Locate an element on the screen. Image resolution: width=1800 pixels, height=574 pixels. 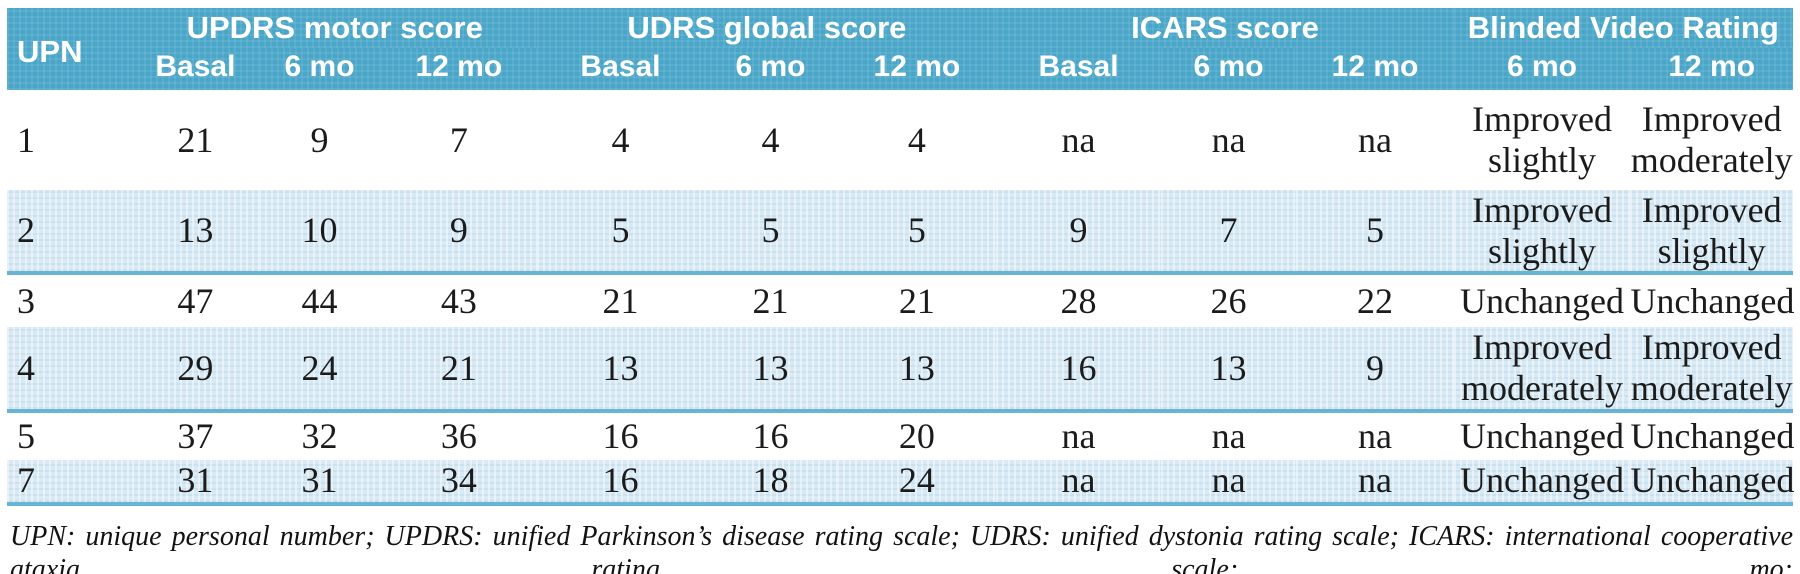
table-row: 3 47 44 43 21 21 21 28 26 22 Unchanged Unchanged is located at coordinates (901, 300).